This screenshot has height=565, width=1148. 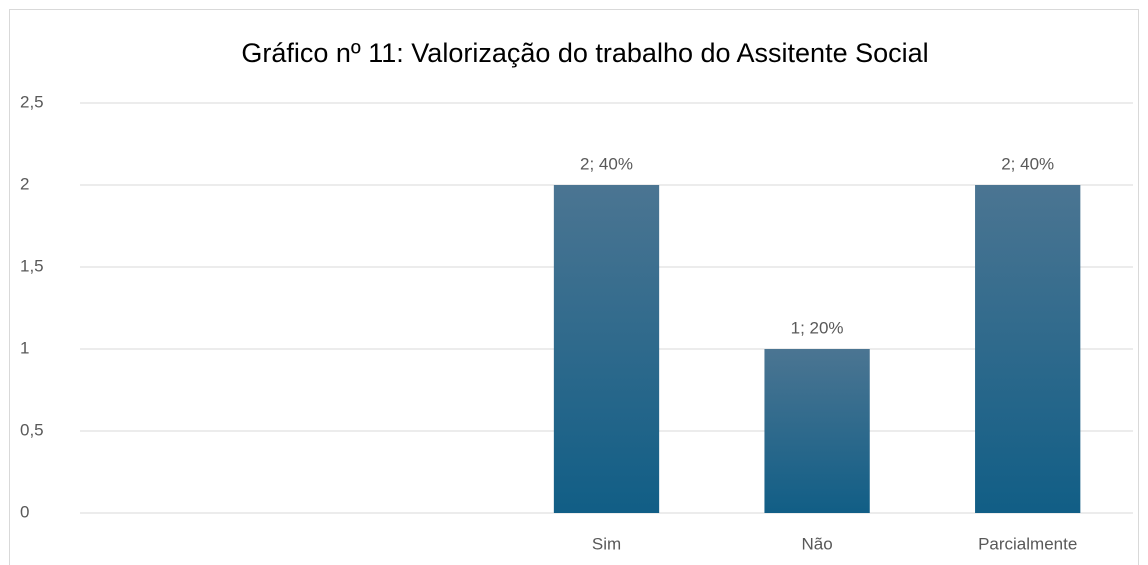 I want to click on y-tick-label: 0,5, so click(x=32, y=429).